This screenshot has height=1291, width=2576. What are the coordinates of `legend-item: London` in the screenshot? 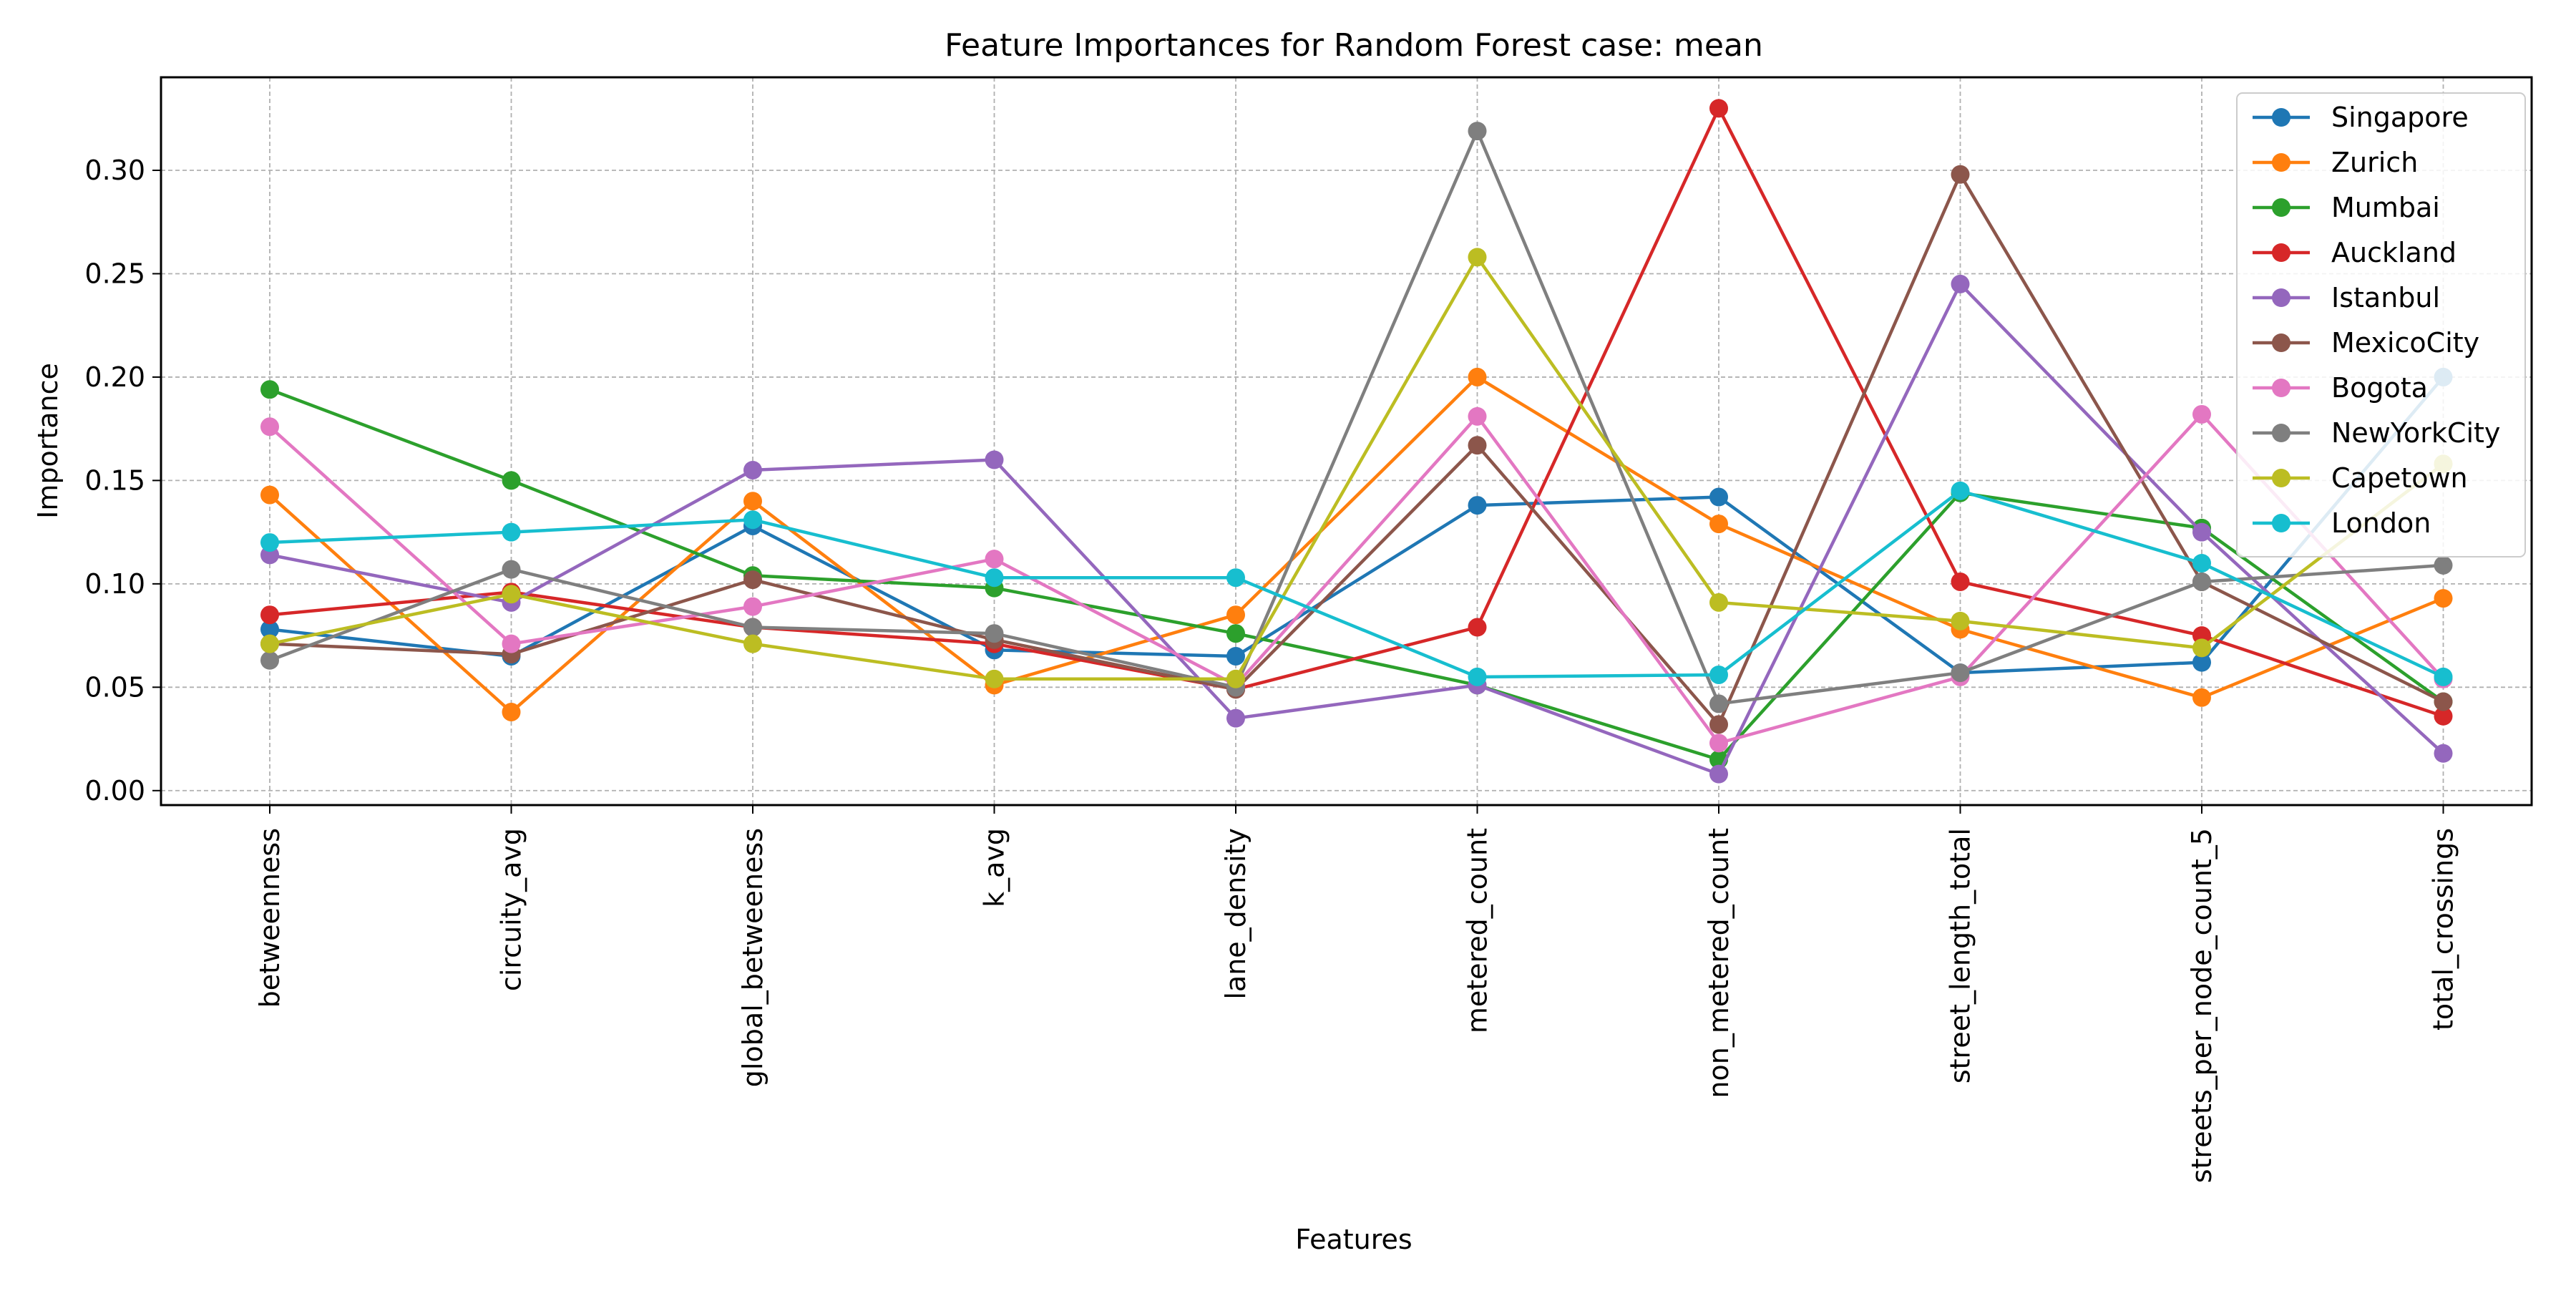 It's located at (2342, 523).